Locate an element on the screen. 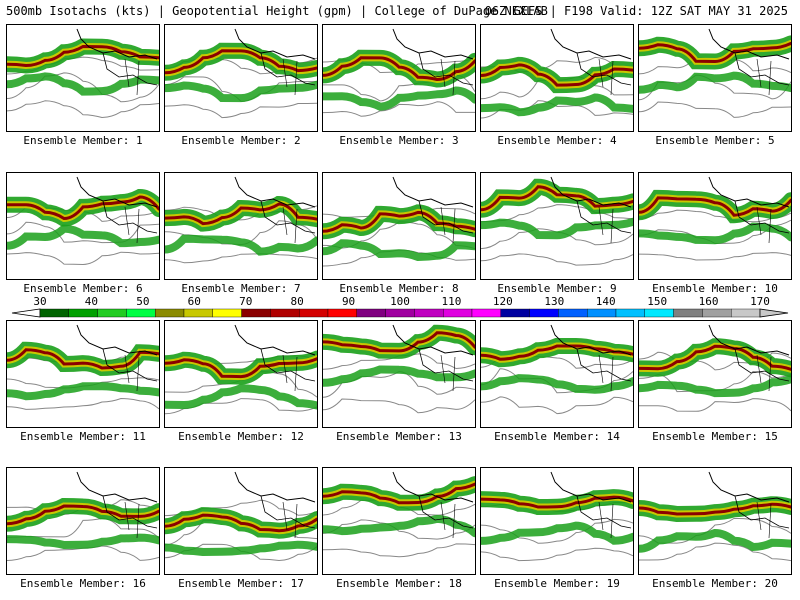 The width and height of the screenshot is (800, 600). ensemble-member-label: Ensemble Member: 2 is located at coordinates (241, 140).